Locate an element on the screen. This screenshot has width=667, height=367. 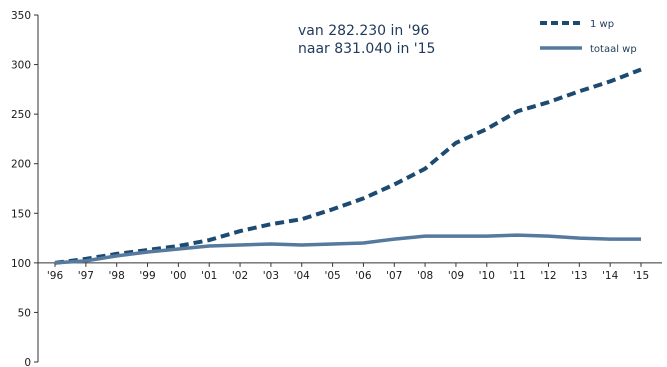
x-tick-label: '05 is located at coordinates (332, 276).